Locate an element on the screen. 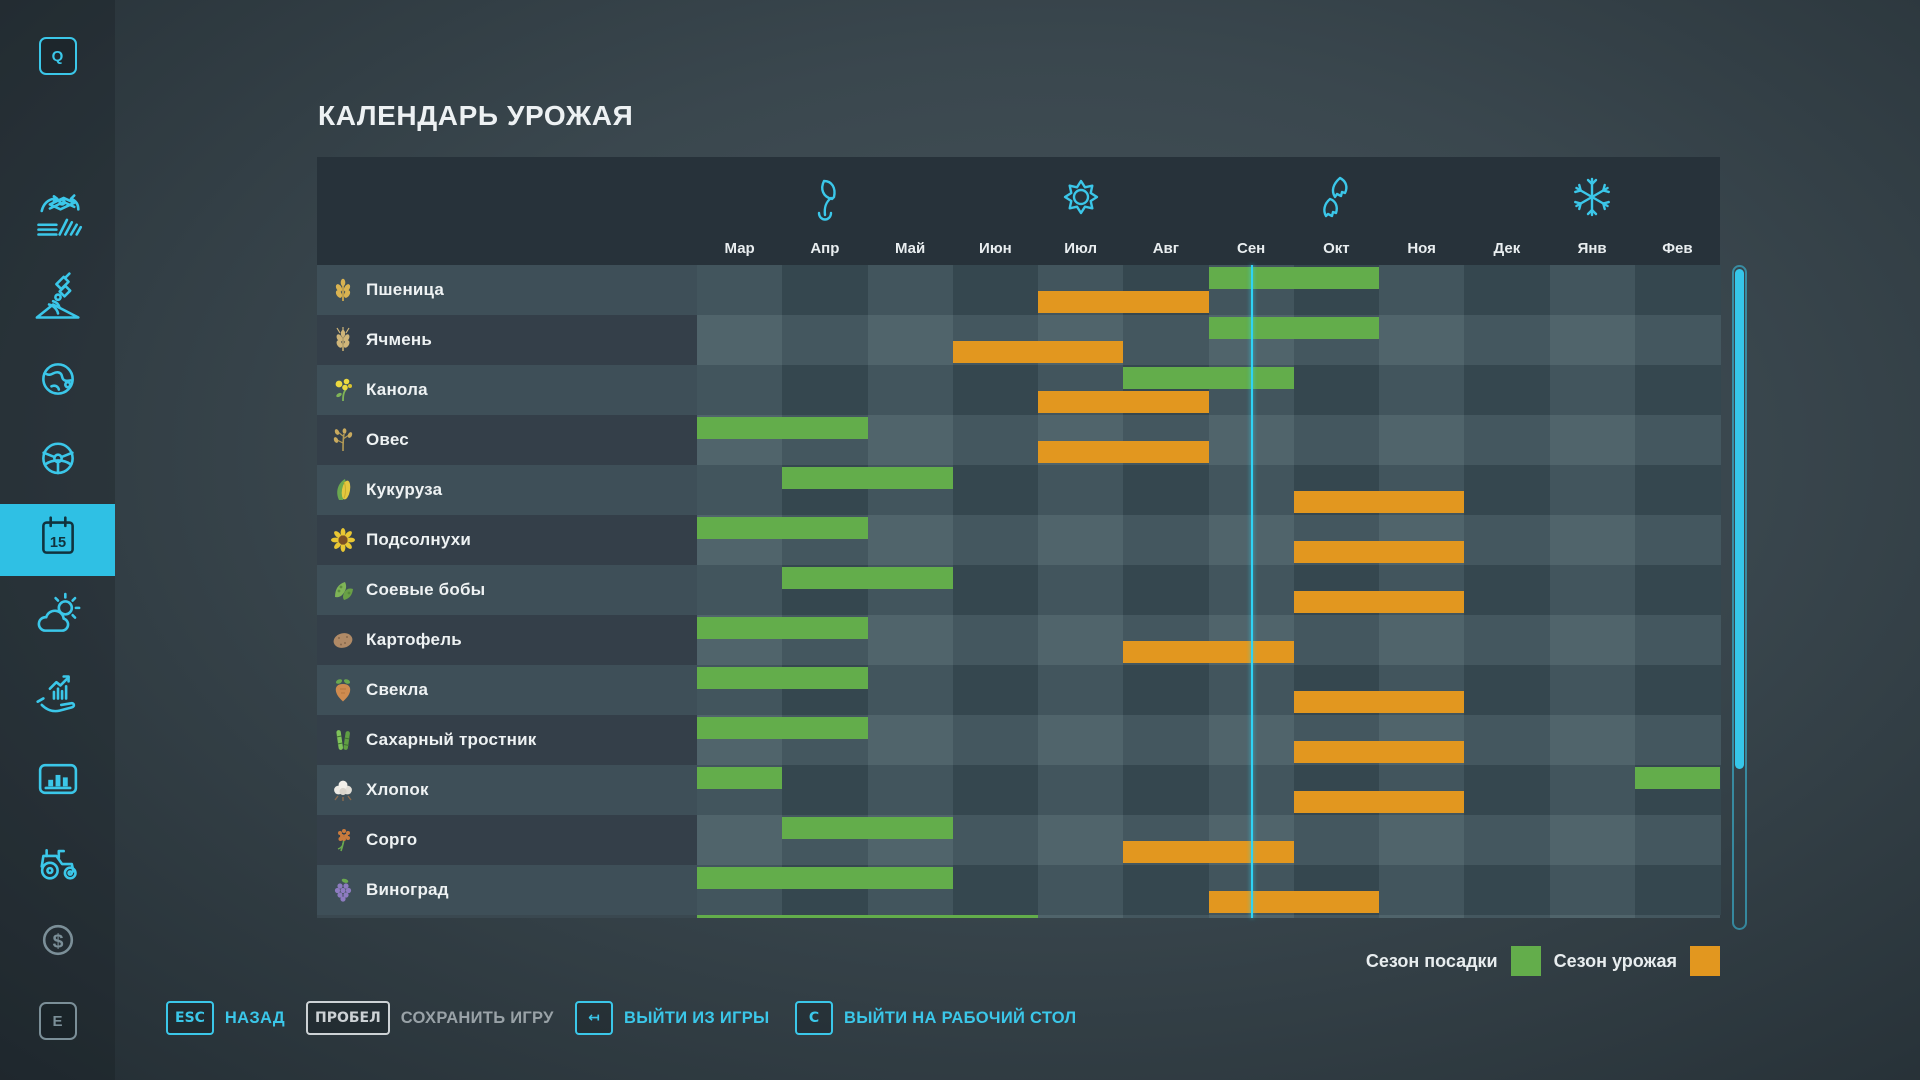  month-label: Янв is located at coordinates (1592, 248).